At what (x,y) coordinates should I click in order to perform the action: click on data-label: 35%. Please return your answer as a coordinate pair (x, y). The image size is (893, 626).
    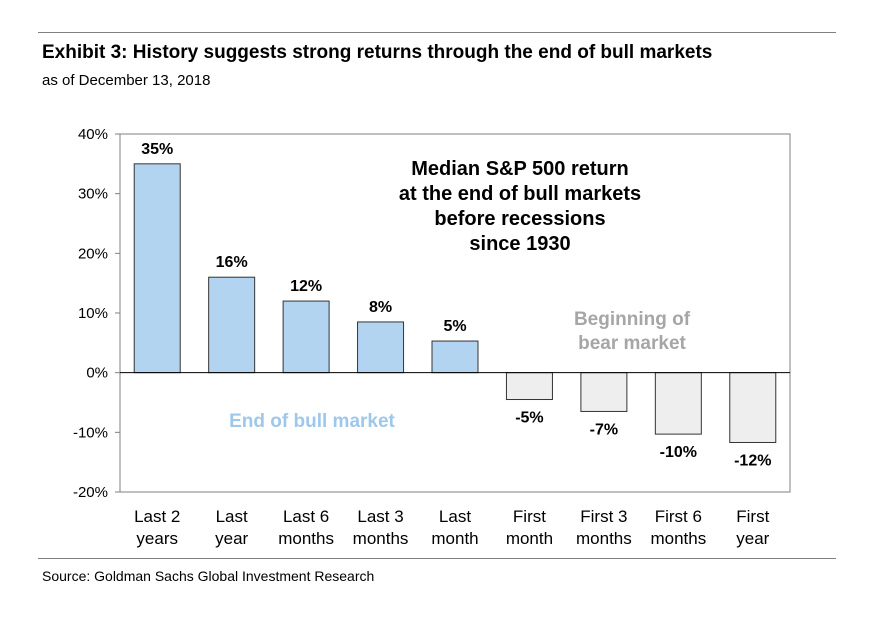
    Looking at the image, I should click on (157, 149).